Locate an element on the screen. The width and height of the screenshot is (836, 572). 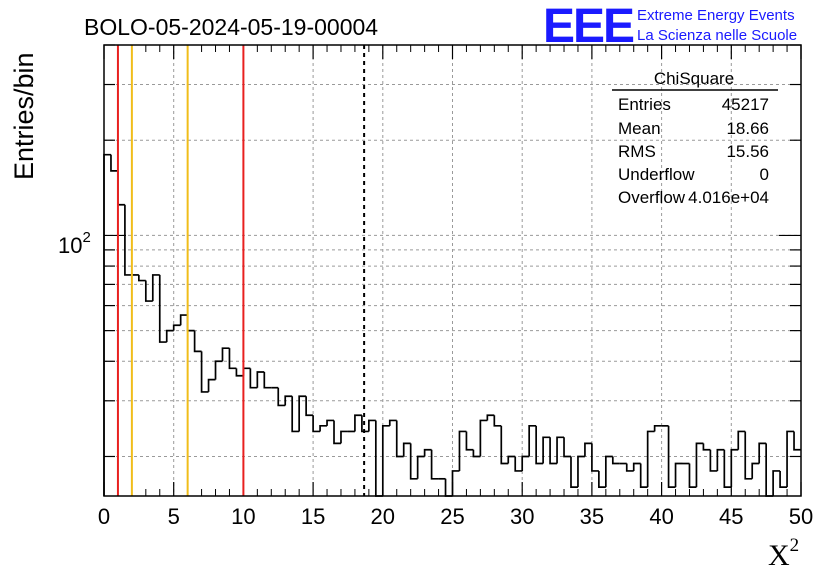
x-tick-label: 50 is located at coordinates (801, 516).